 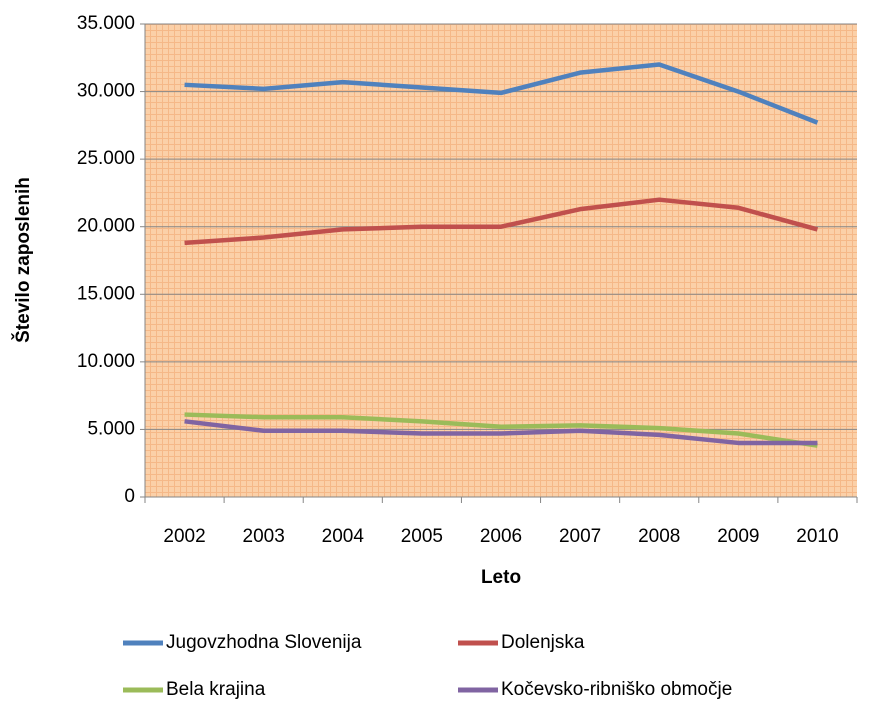 What do you see at coordinates (817, 536) in the screenshot?
I see `x-tick-label: 2010` at bounding box center [817, 536].